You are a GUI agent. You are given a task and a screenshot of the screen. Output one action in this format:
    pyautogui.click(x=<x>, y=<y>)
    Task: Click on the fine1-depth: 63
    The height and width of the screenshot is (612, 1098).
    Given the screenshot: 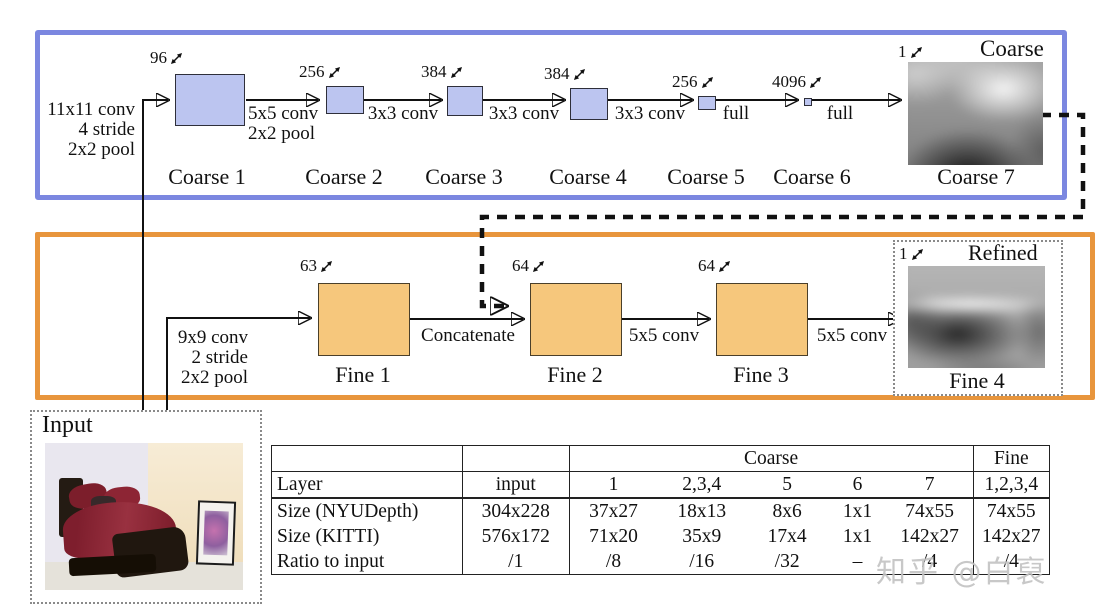 What is the action you would take?
    pyautogui.click(x=317, y=266)
    